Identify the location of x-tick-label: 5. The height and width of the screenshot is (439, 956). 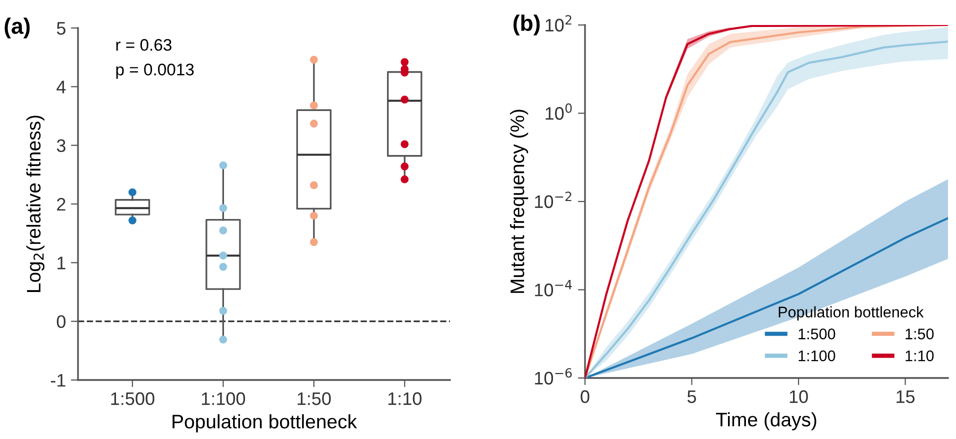
(691, 397).